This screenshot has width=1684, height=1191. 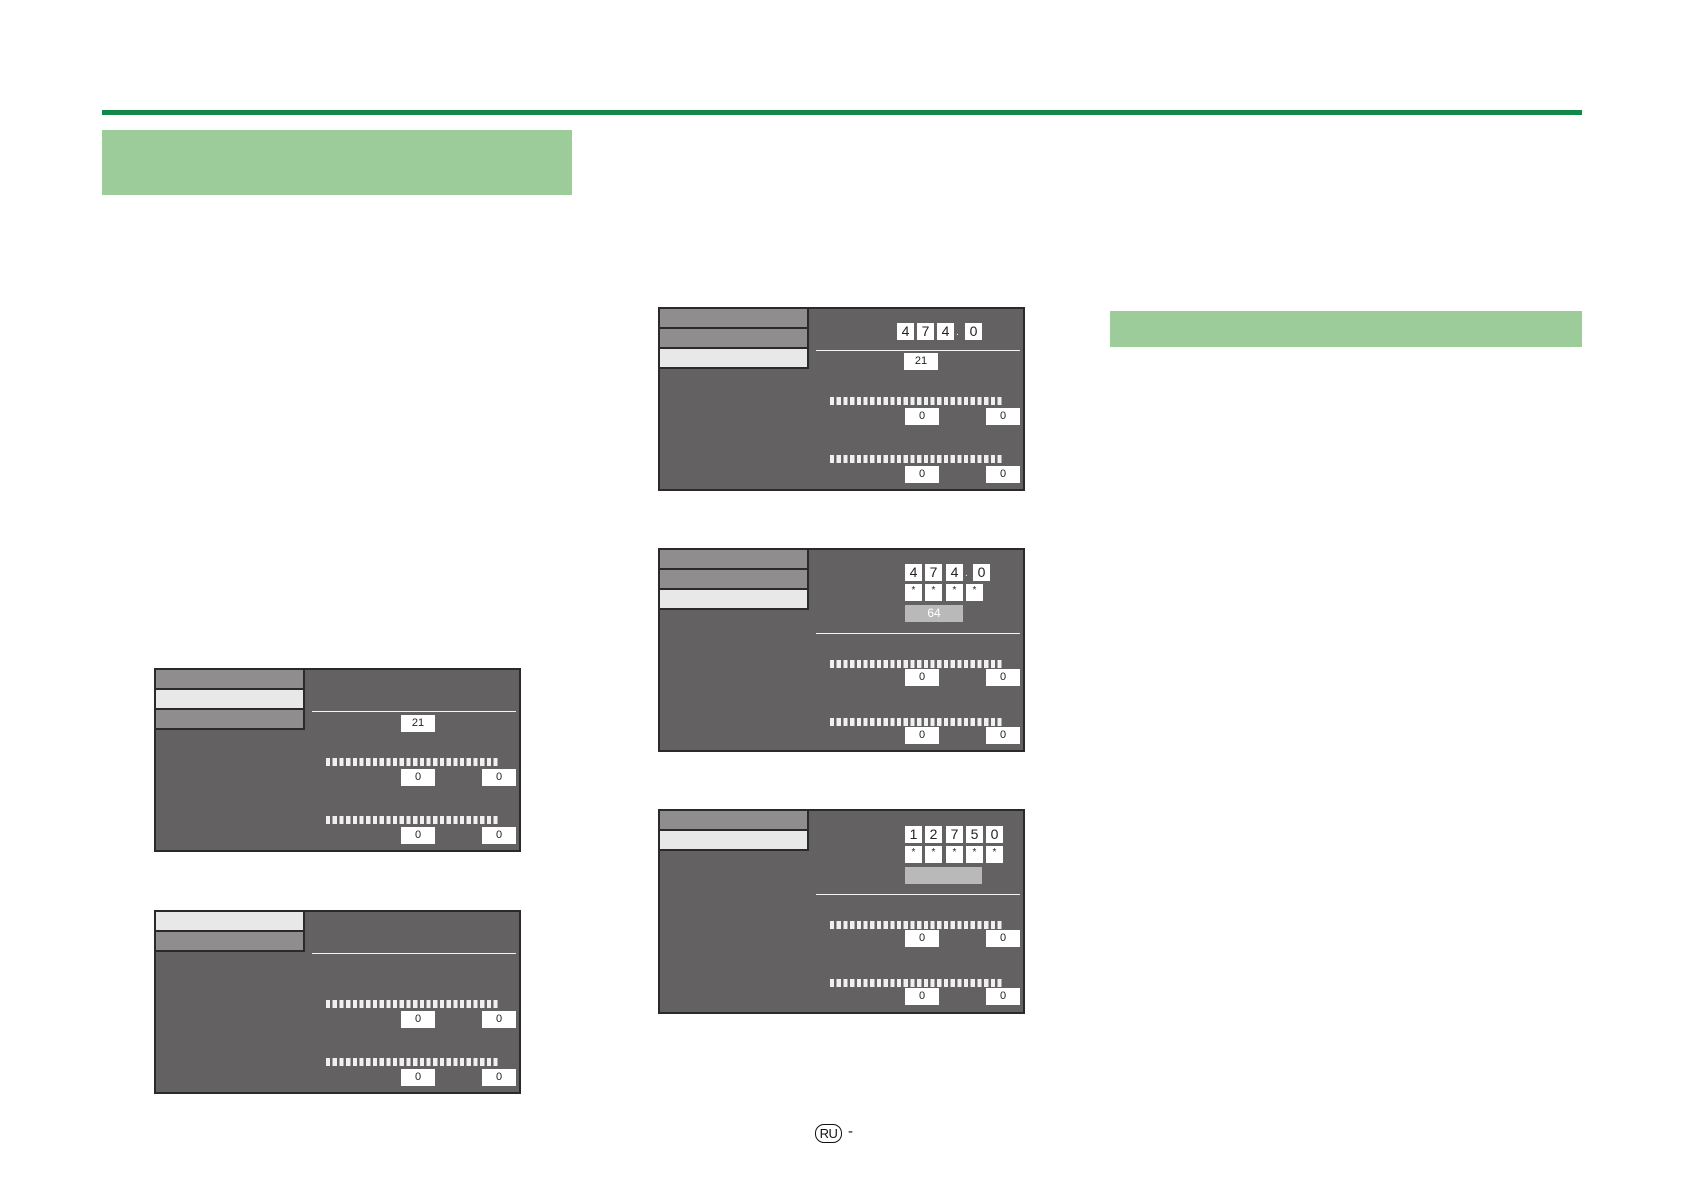 What do you see at coordinates (828, 1133) in the screenshot?
I see `language-badge: RU` at bounding box center [828, 1133].